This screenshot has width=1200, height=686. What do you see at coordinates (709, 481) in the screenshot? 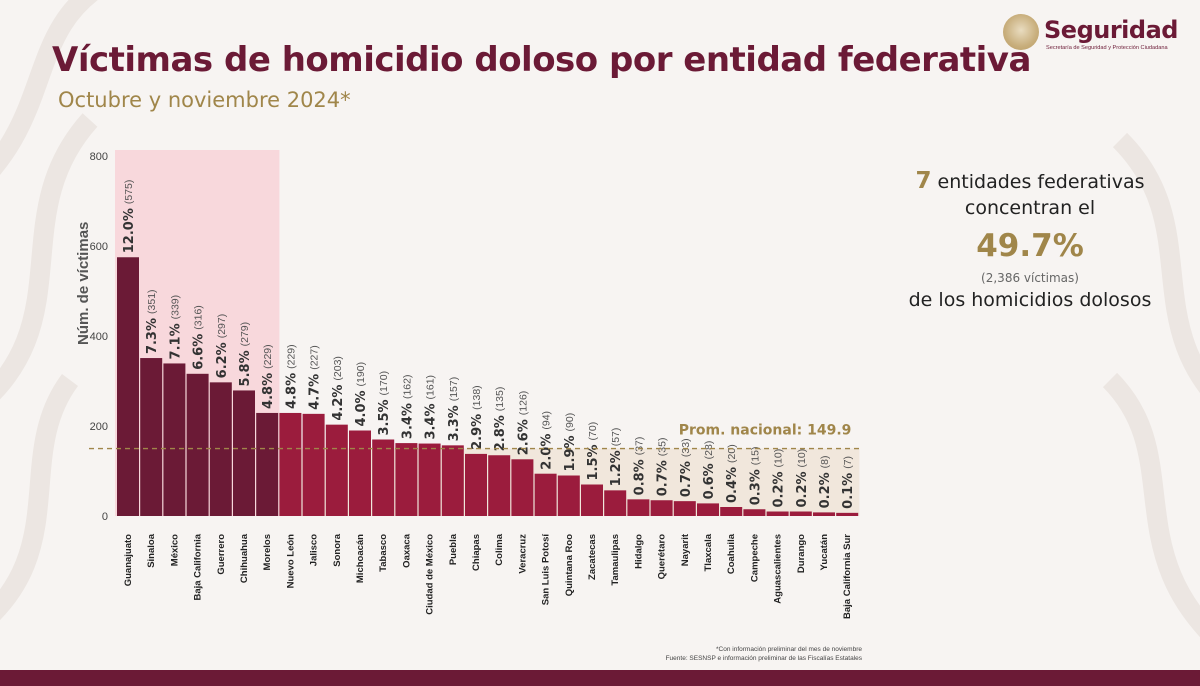
I see `bar-percent-label: 0.6%` at bounding box center [709, 481].